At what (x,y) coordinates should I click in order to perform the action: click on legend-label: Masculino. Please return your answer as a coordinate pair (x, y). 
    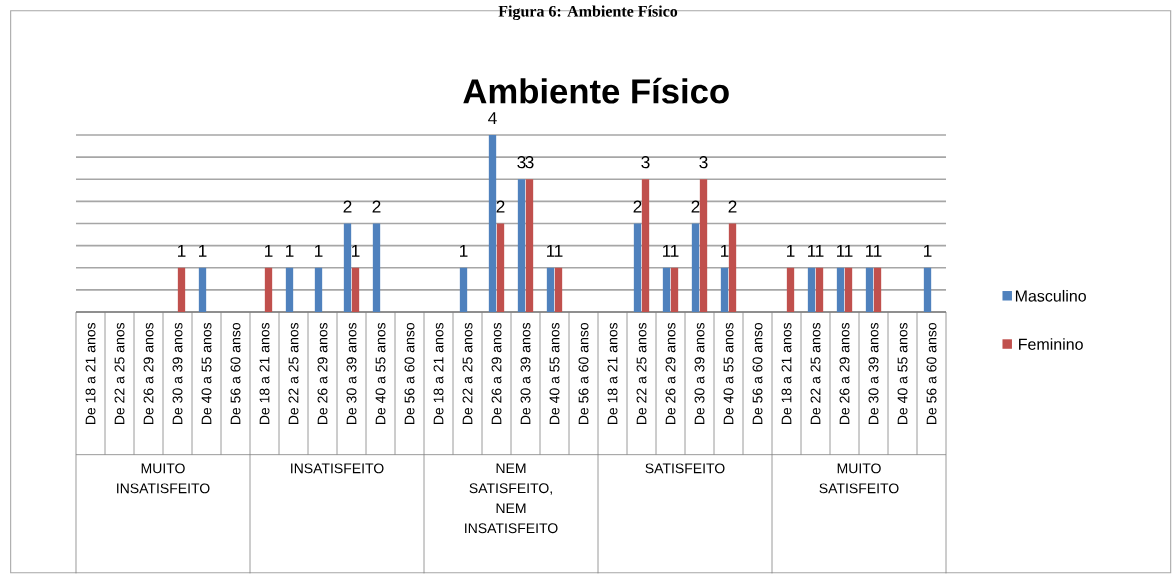
    Looking at the image, I should click on (1050, 295).